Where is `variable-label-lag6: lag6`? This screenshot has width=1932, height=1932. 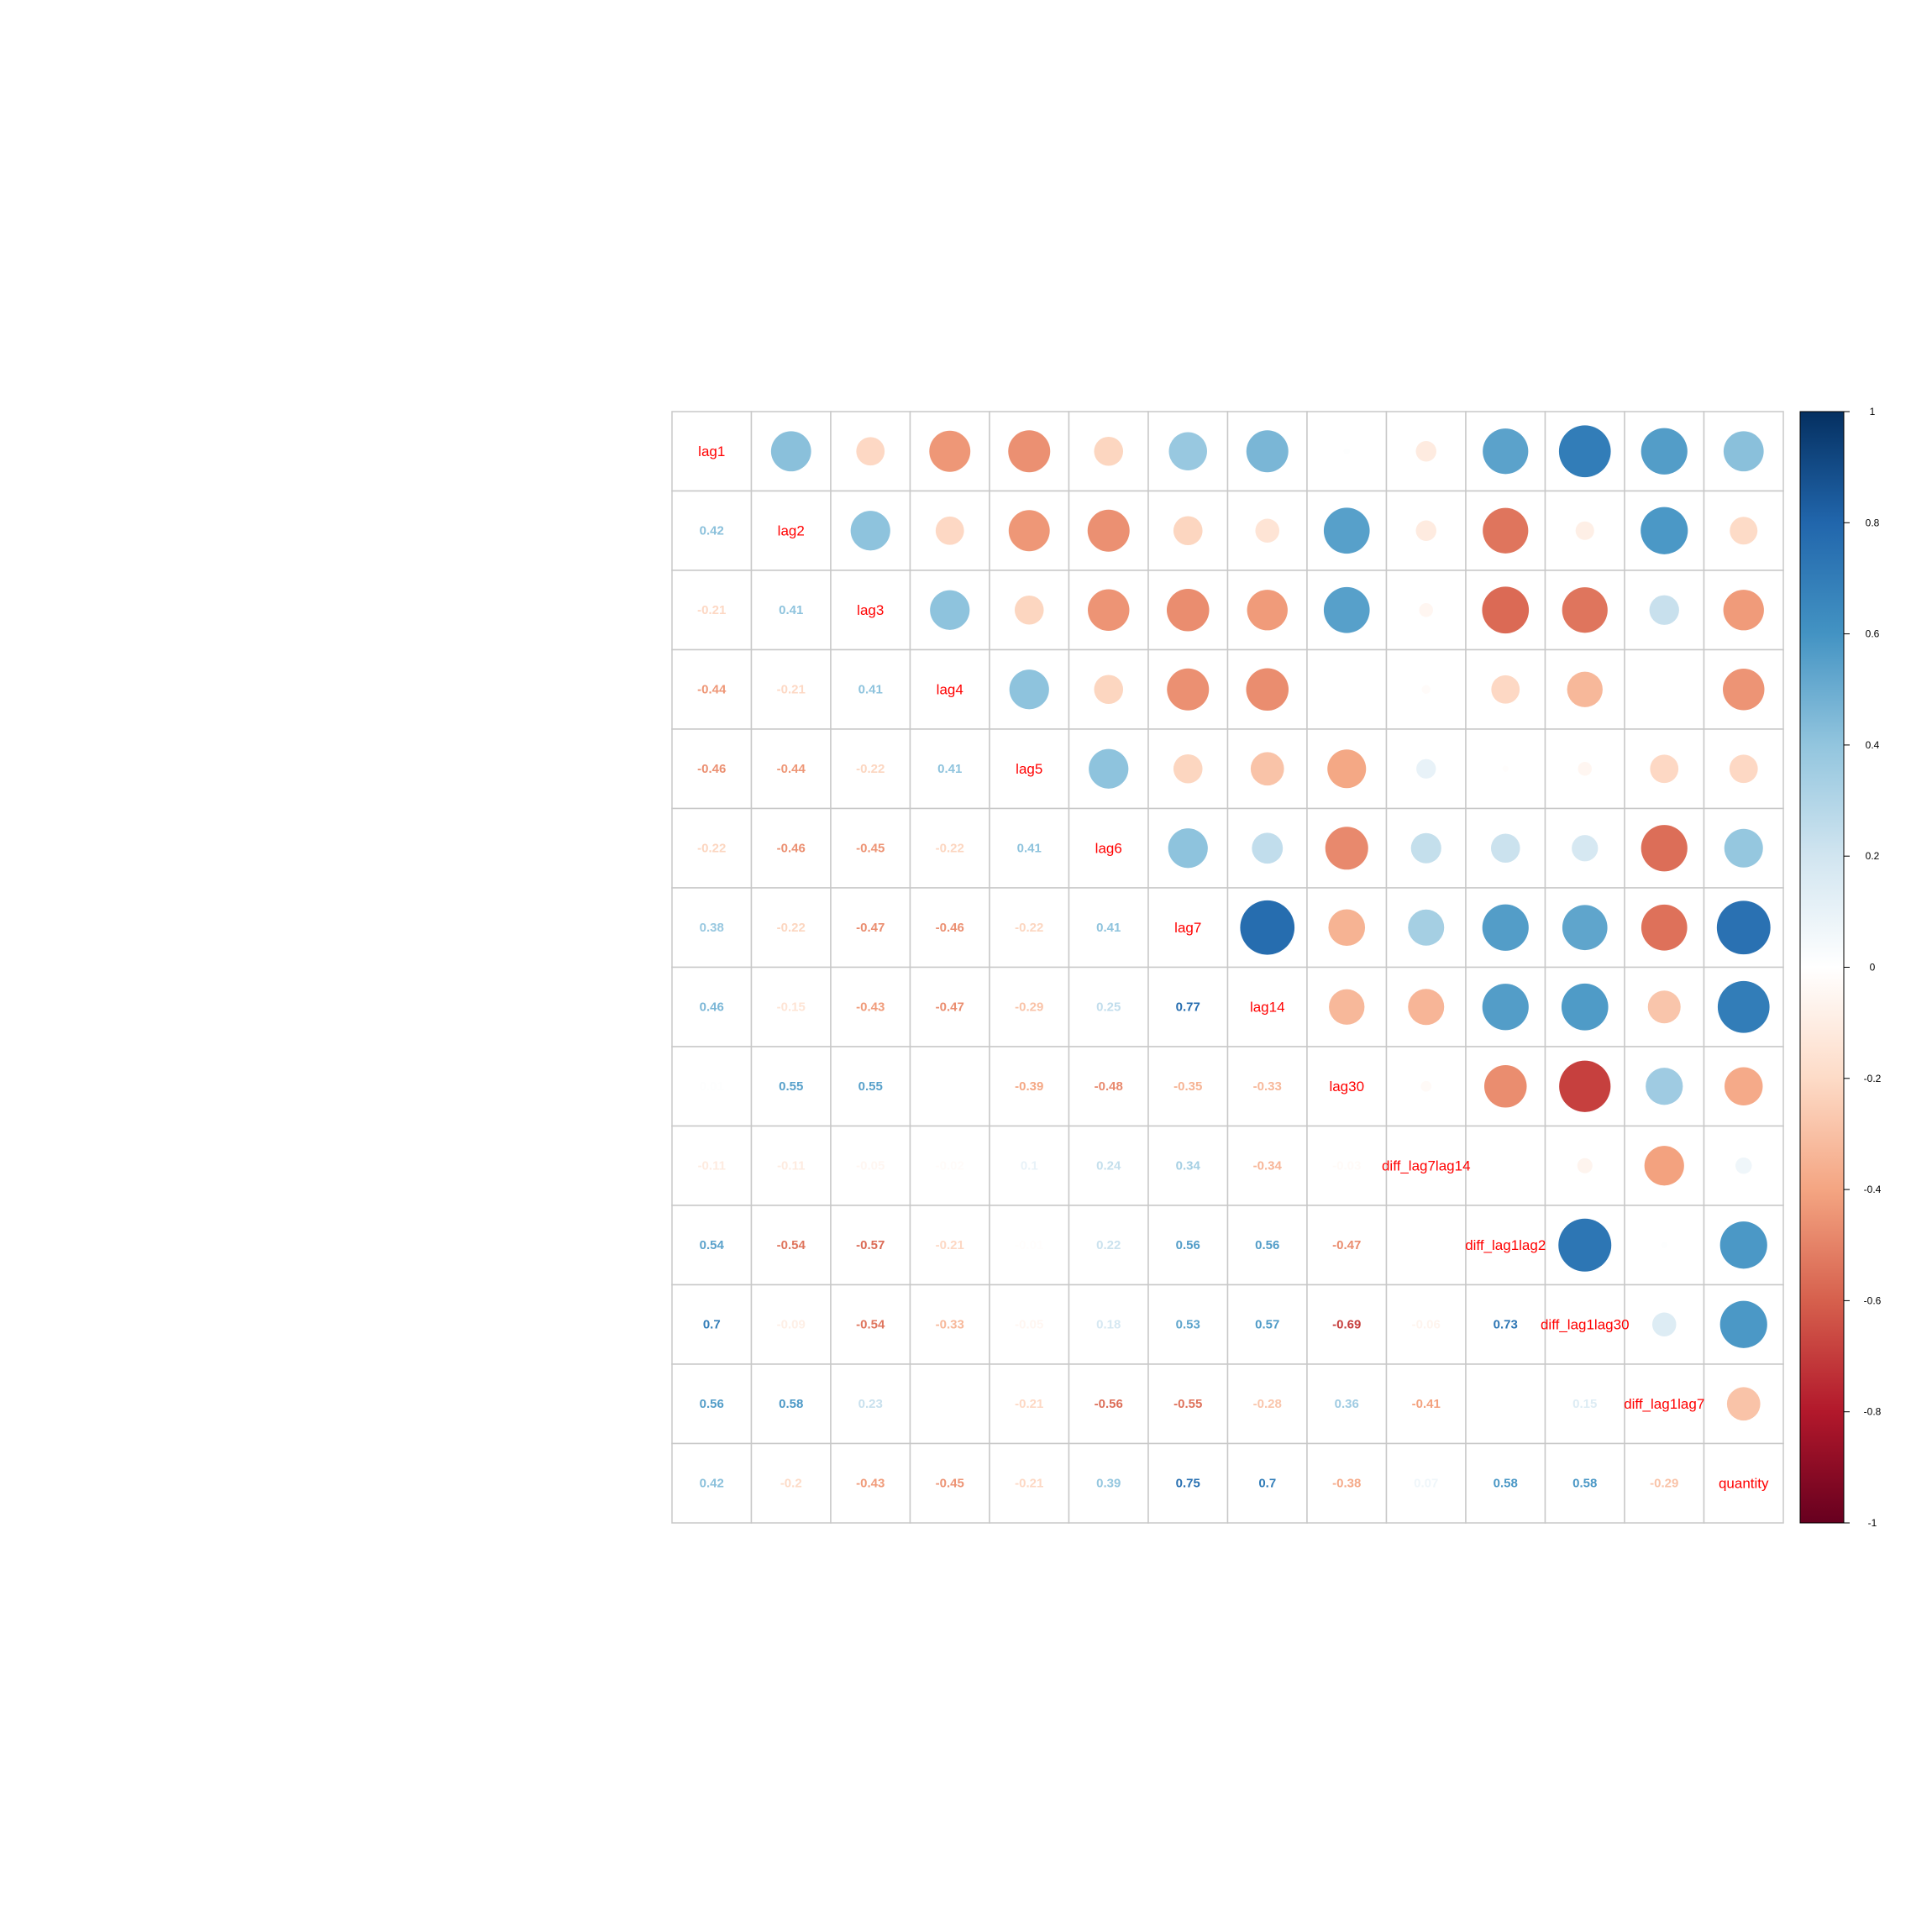 variable-label-lag6: lag6 is located at coordinates (1108, 848).